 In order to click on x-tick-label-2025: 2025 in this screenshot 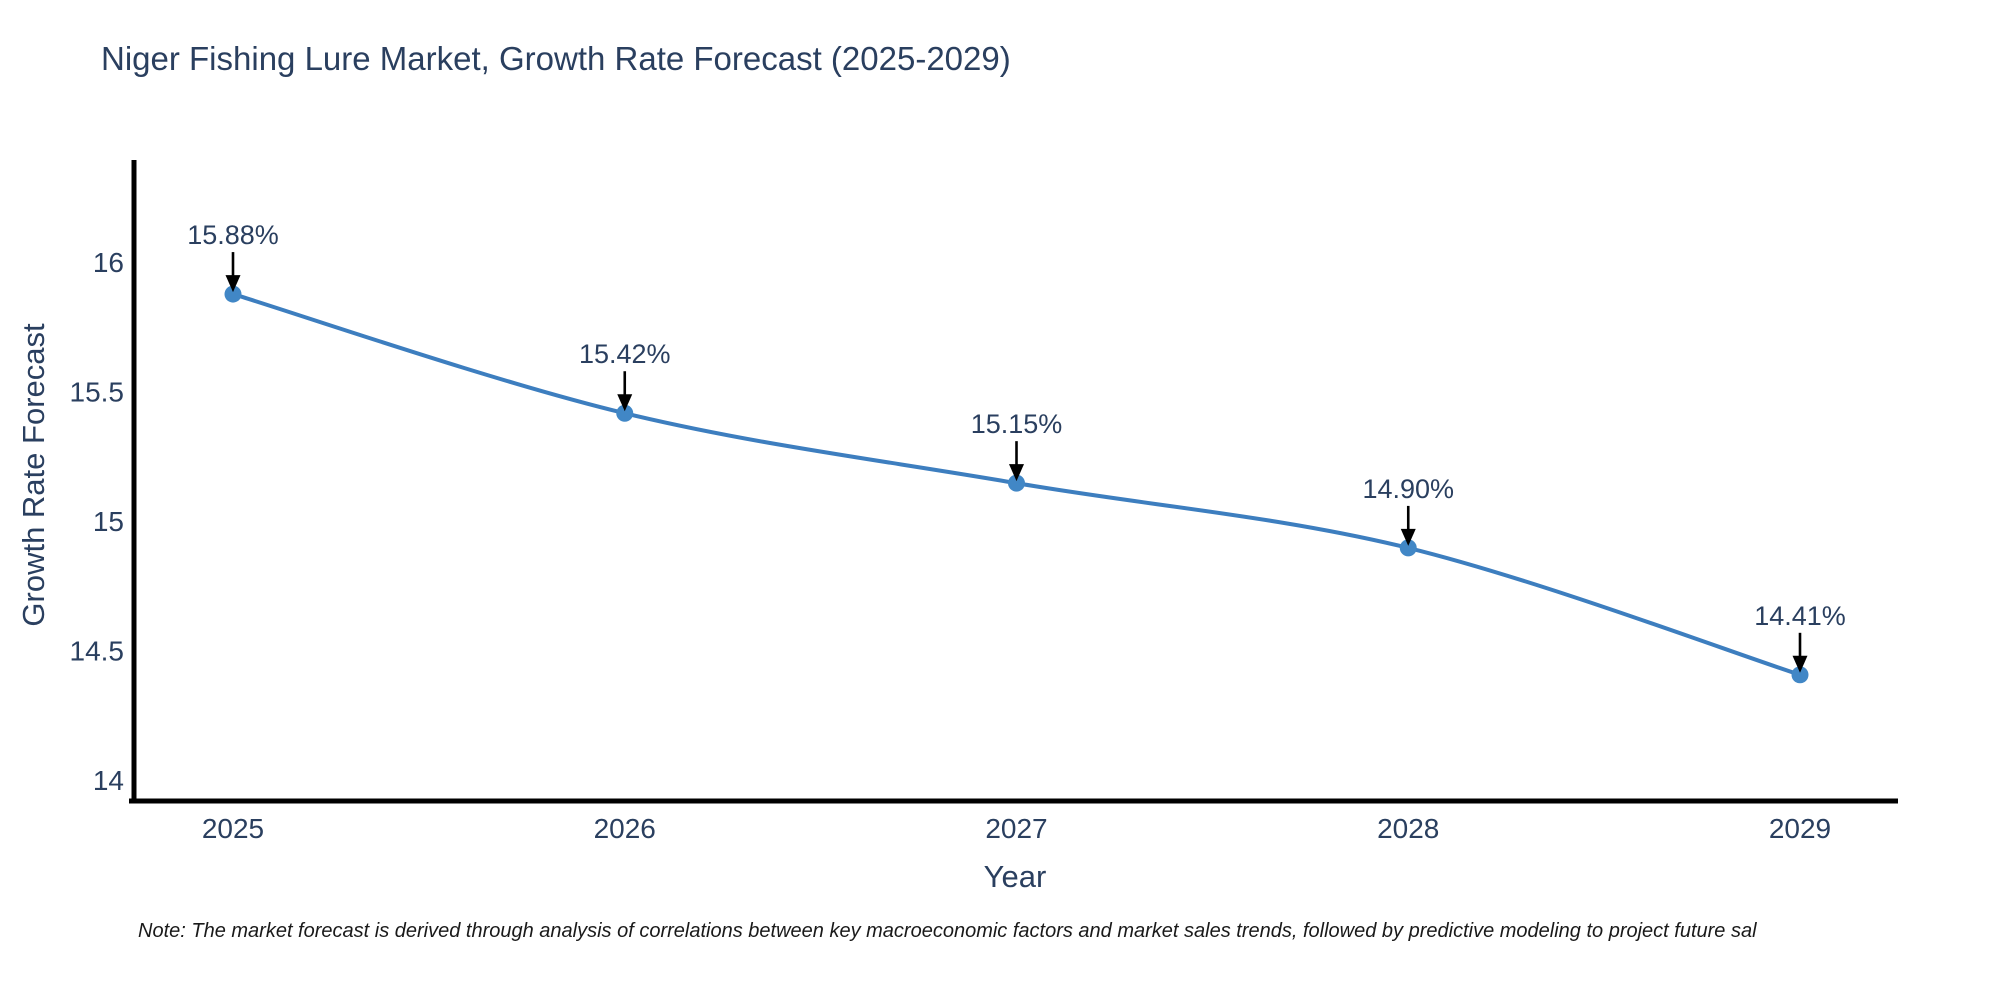, I will do `click(233, 828)`.